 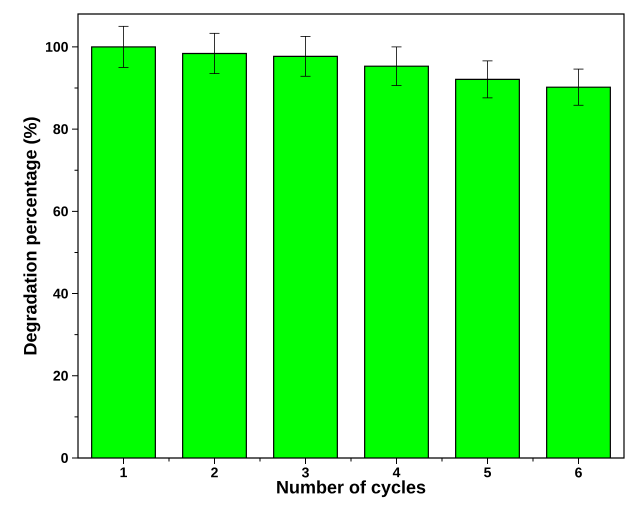 What do you see at coordinates (60, 375) in the screenshot?
I see `y-tick-label: 20` at bounding box center [60, 375].